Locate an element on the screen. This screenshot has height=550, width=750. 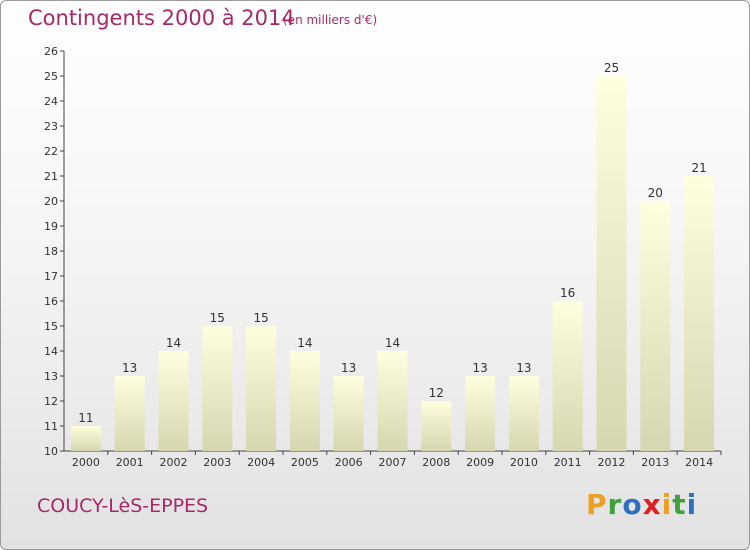
logo-letter: x is located at coordinates (652, 504).